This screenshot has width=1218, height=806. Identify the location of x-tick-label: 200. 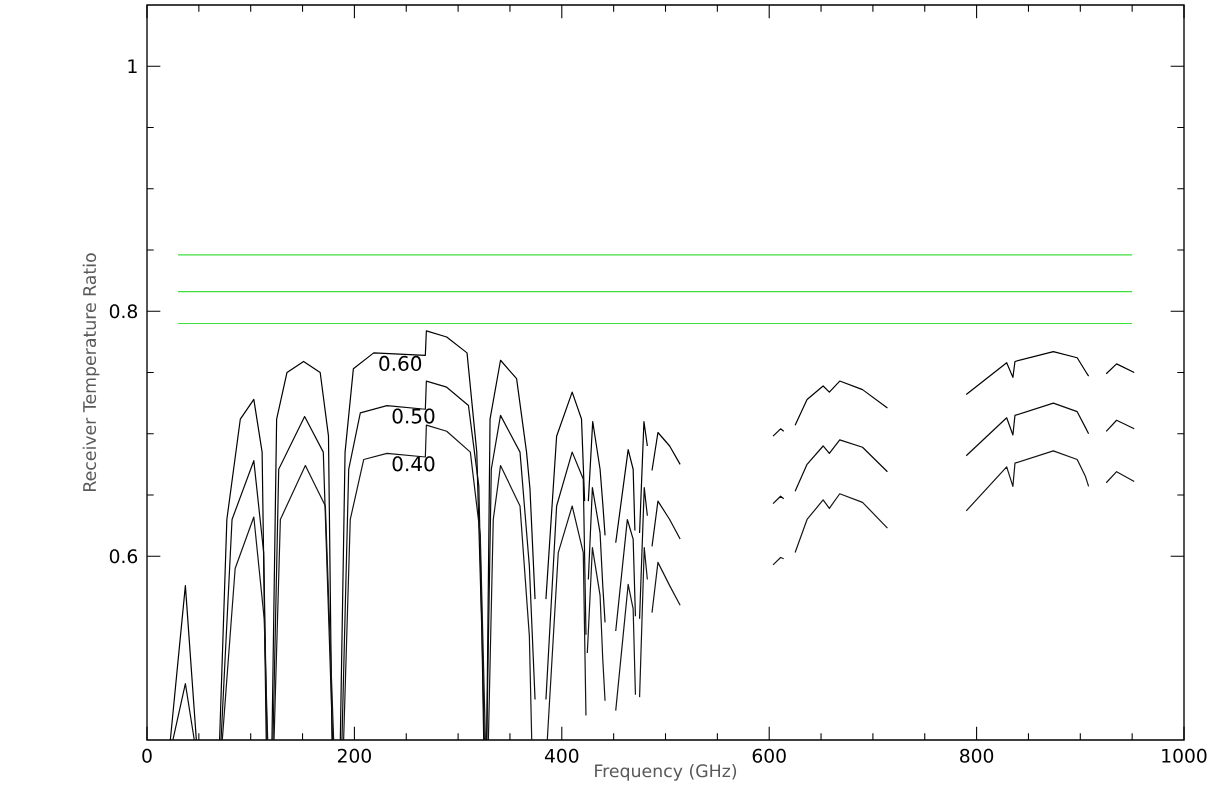
(354, 755).